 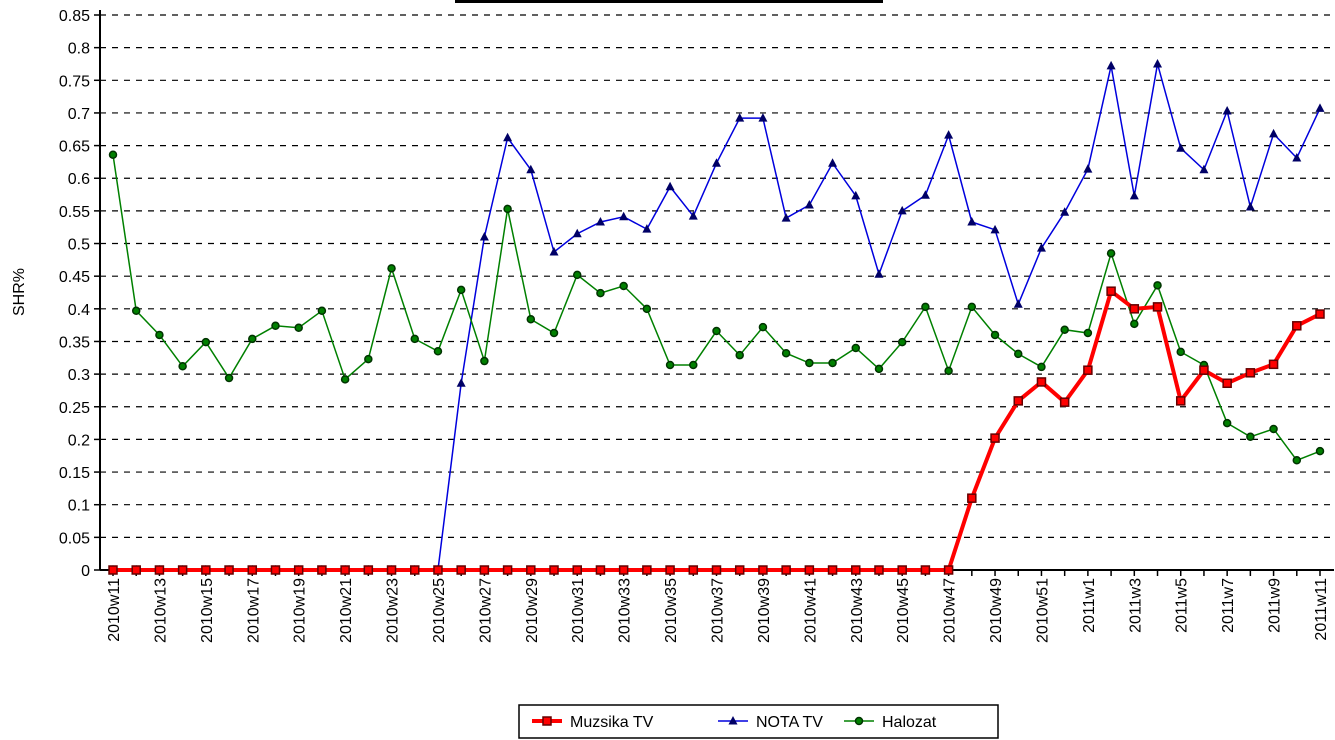 I want to click on legend-label: Muzsika TV, so click(x=612, y=722).